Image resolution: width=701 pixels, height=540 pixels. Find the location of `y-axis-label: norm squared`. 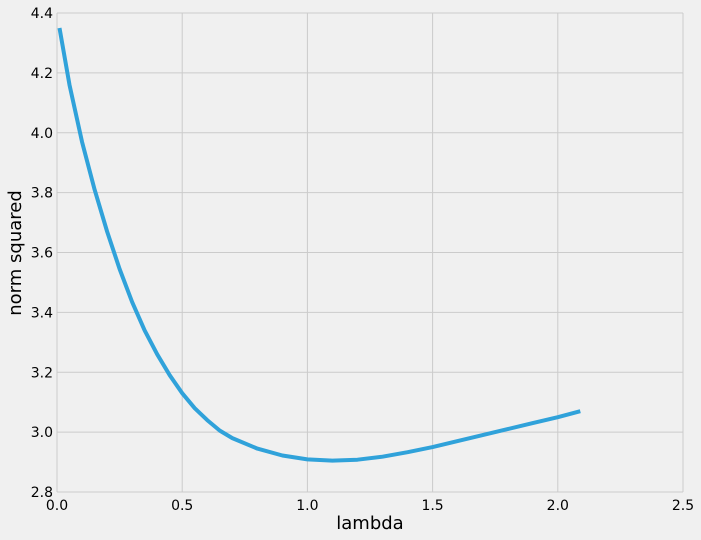

y-axis-label: norm squared is located at coordinates (15, 253).